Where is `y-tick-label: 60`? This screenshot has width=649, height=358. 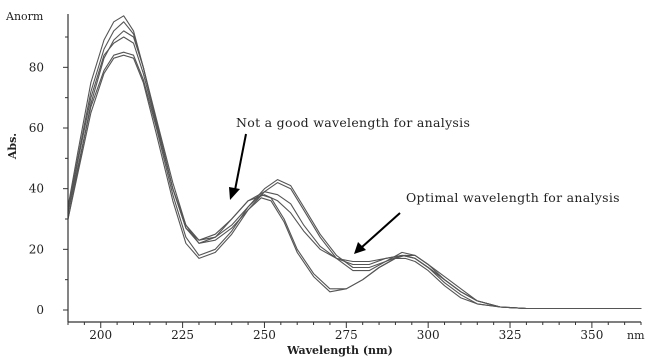 y-tick-label: 60 is located at coordinates (36, 128).